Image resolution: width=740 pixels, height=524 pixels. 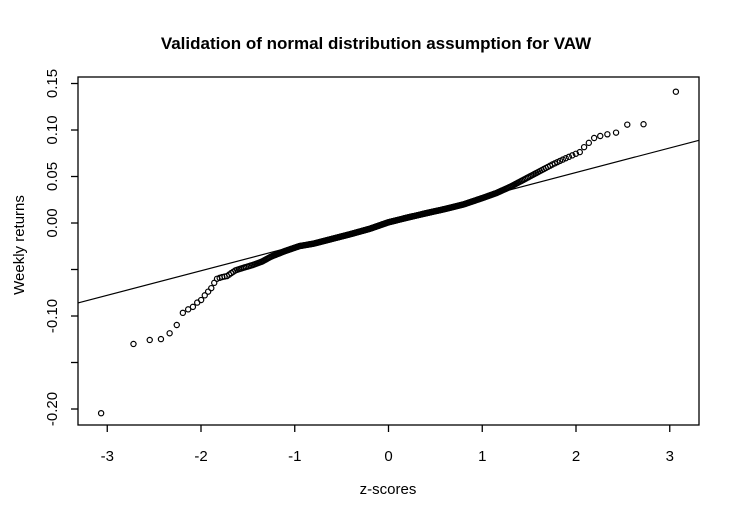 I want to click on y-axis: 0.15 0.10 0.05 0.00 -0.10 -0.20, so click(x=61, y=247).